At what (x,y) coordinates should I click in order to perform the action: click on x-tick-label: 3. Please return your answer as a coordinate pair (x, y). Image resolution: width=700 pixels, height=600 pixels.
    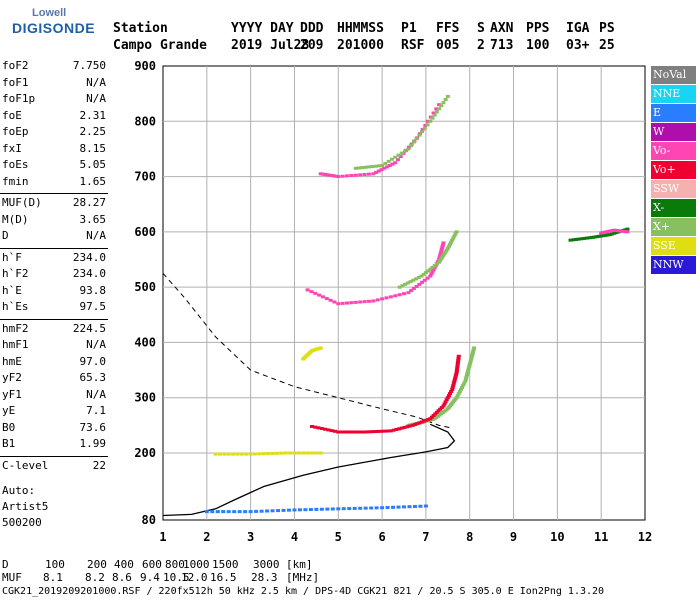
    Looking at the image, I should click on (250, 537).